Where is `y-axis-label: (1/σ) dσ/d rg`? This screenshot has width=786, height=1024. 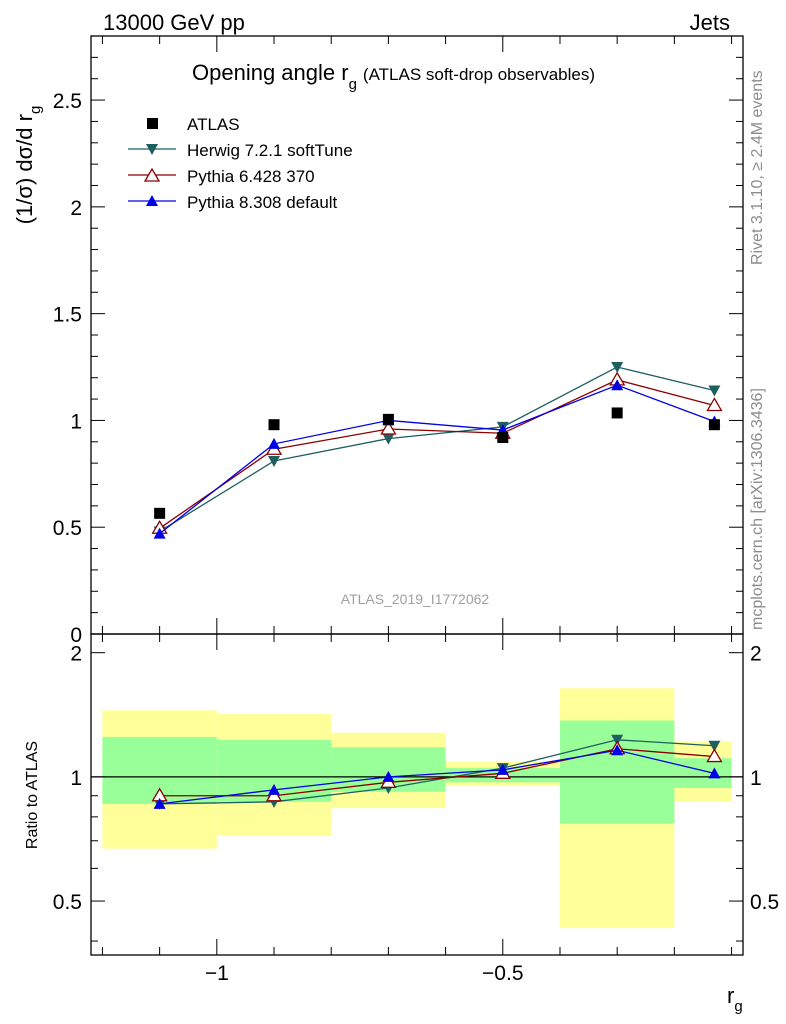 y-axis-label: (1/σ) dσ/d rg is located at coordinates (28, 165).